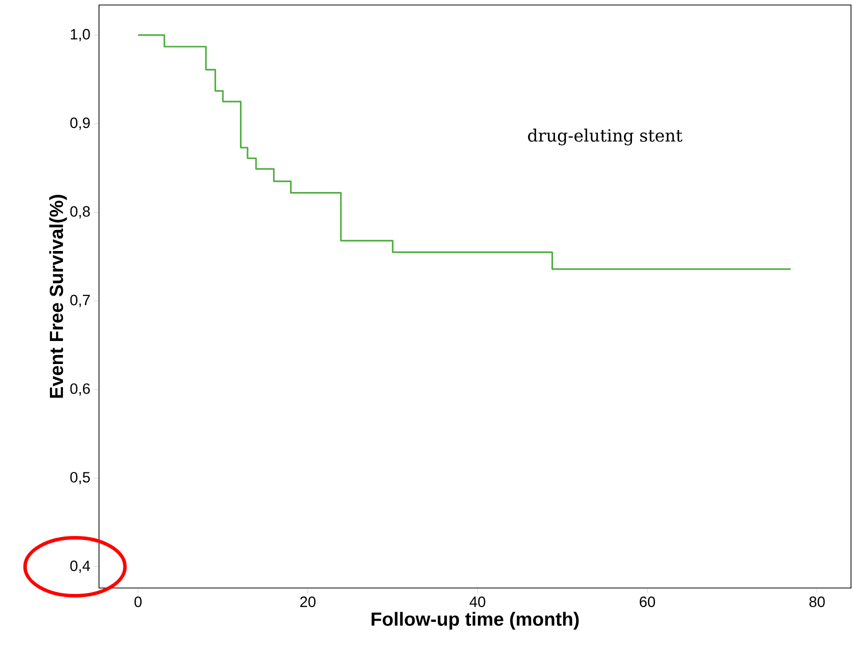 The height and width of the screenshot is (661, 853). I want to click on x-tick-label: 80, so click(817, 602).